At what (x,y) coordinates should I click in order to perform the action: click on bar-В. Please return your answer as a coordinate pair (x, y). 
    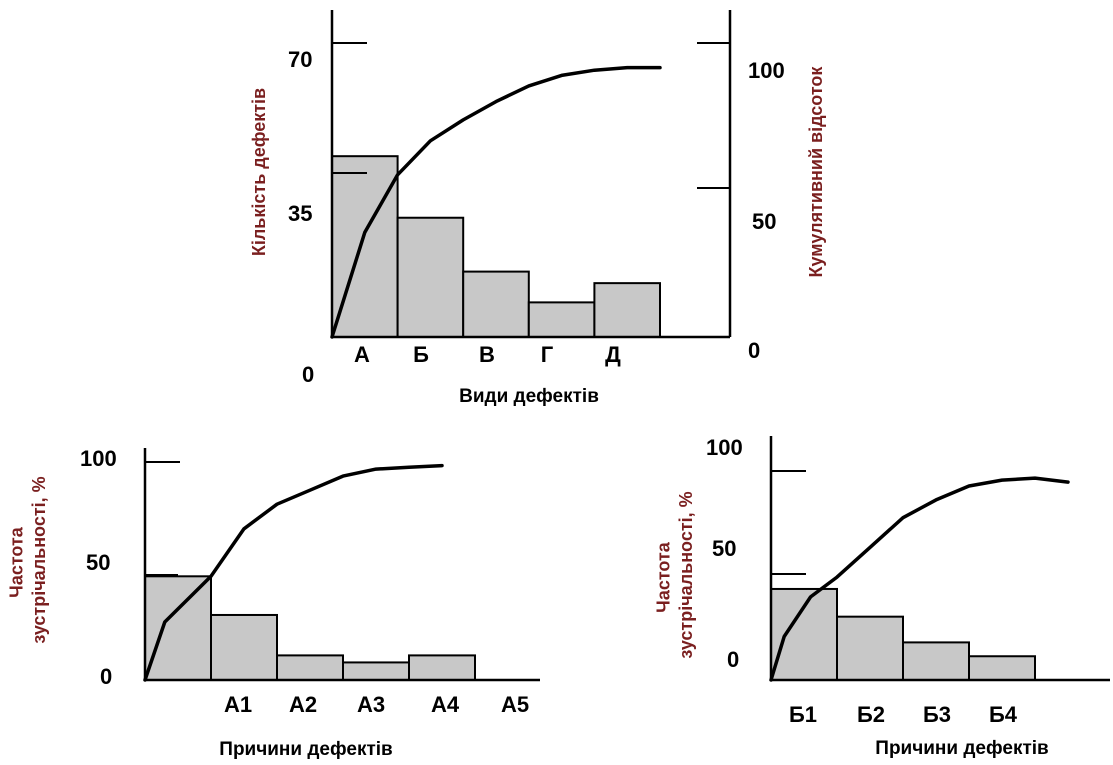
    Looking at the image, I should click on (496, 304).